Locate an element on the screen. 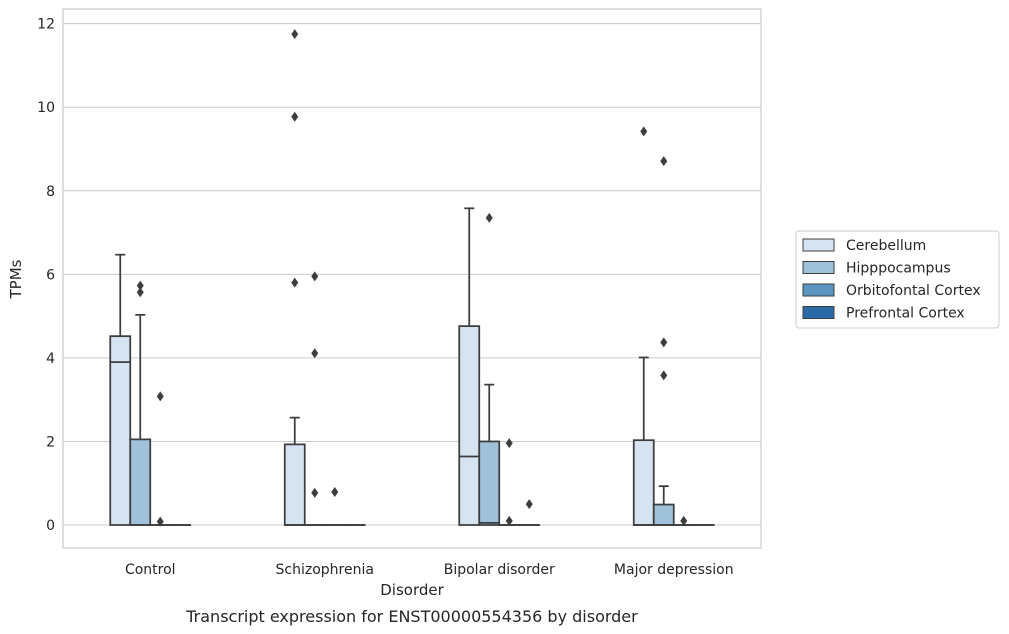 This screenshot has width=1009, height=634. y-axis-label: TPMs is located at coordinates (16, 279).